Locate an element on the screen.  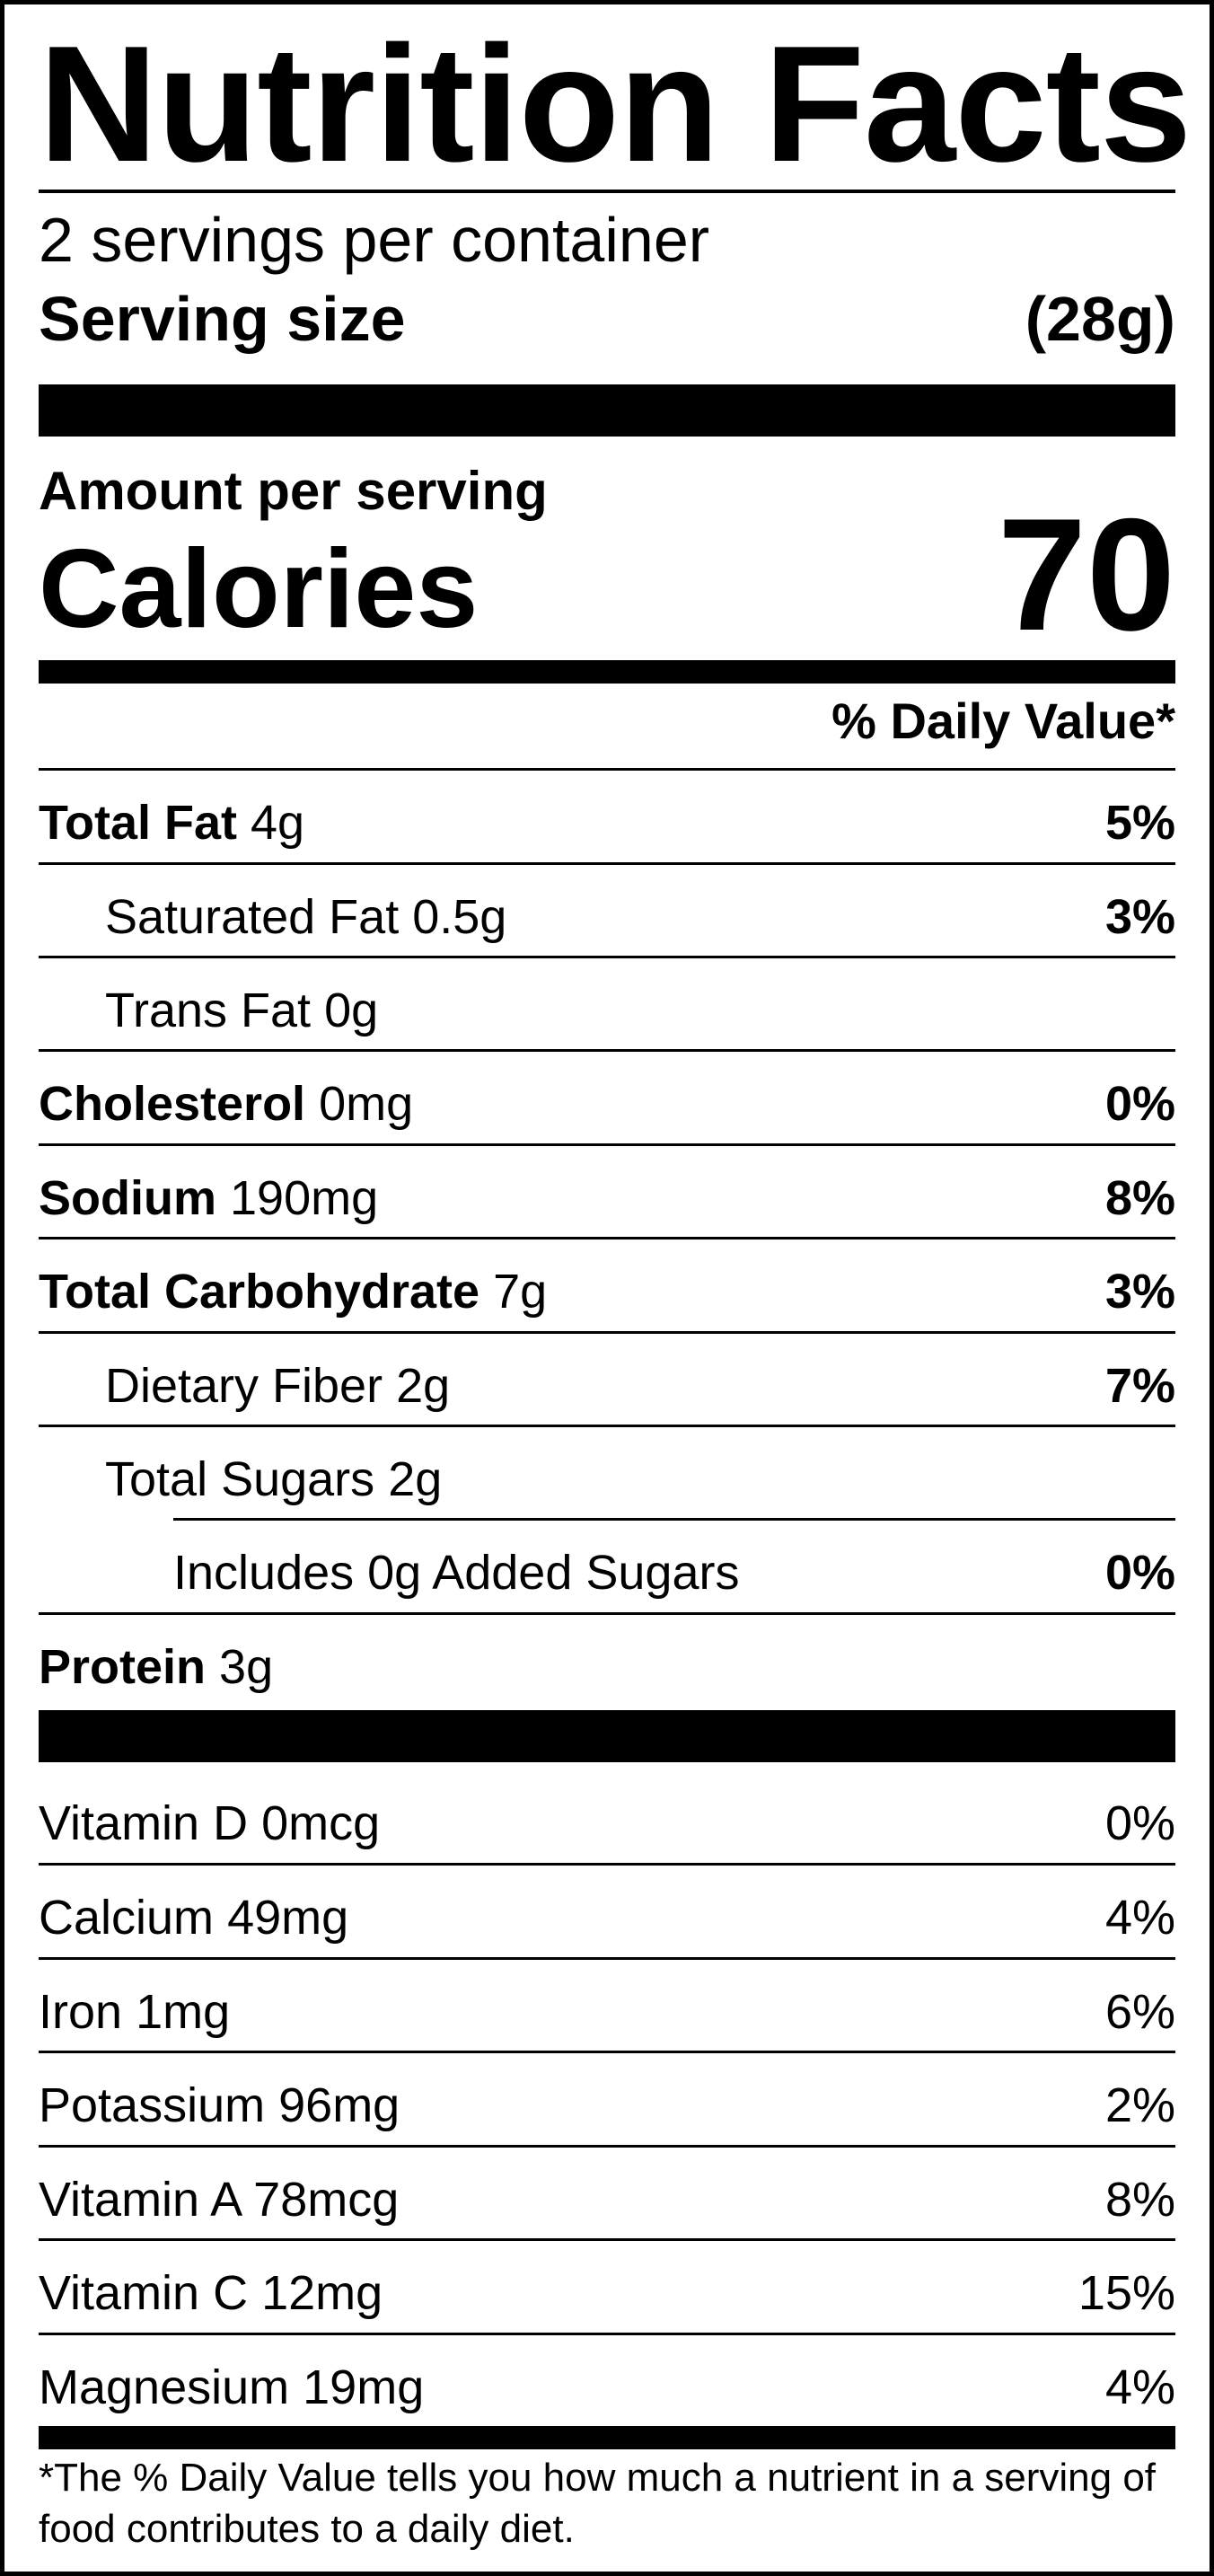
vitamin-row-potassium: Potassium 96mg 2% is located at coordinates (607, 2100).